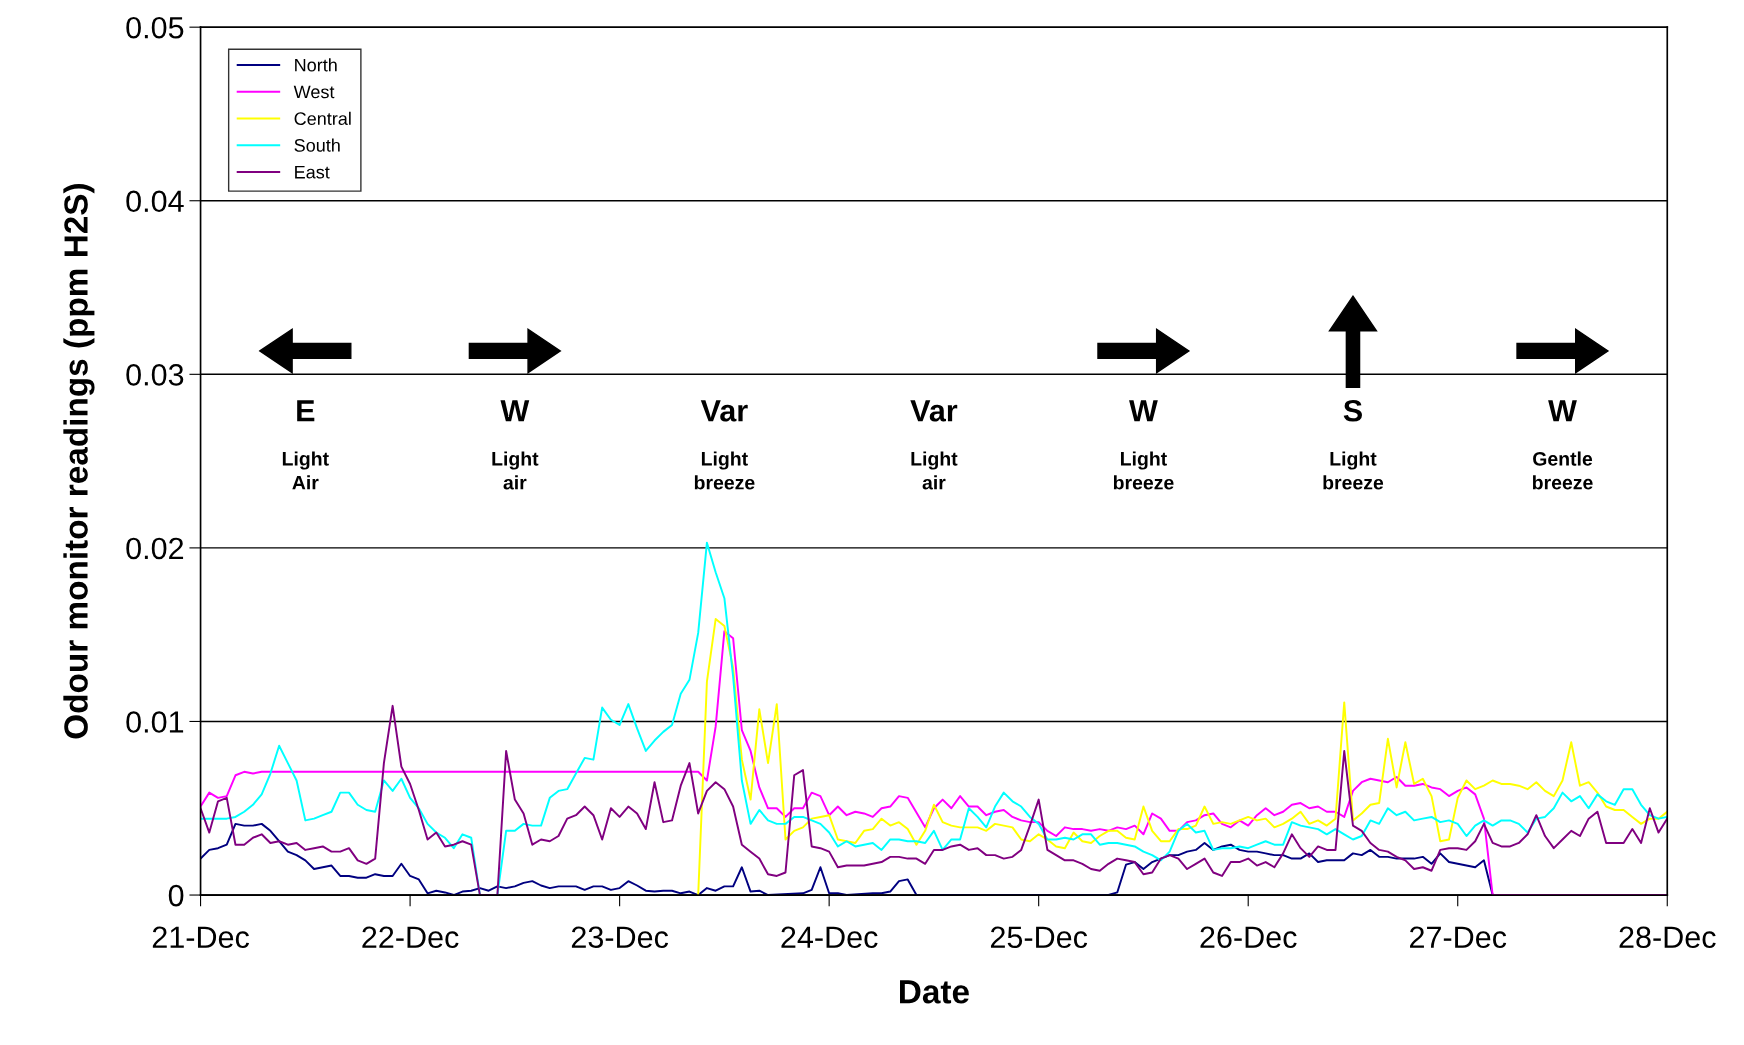 The height and width of the screenshot is (1045, 1744). I want to click on legend-label: West, so click(314, 92).